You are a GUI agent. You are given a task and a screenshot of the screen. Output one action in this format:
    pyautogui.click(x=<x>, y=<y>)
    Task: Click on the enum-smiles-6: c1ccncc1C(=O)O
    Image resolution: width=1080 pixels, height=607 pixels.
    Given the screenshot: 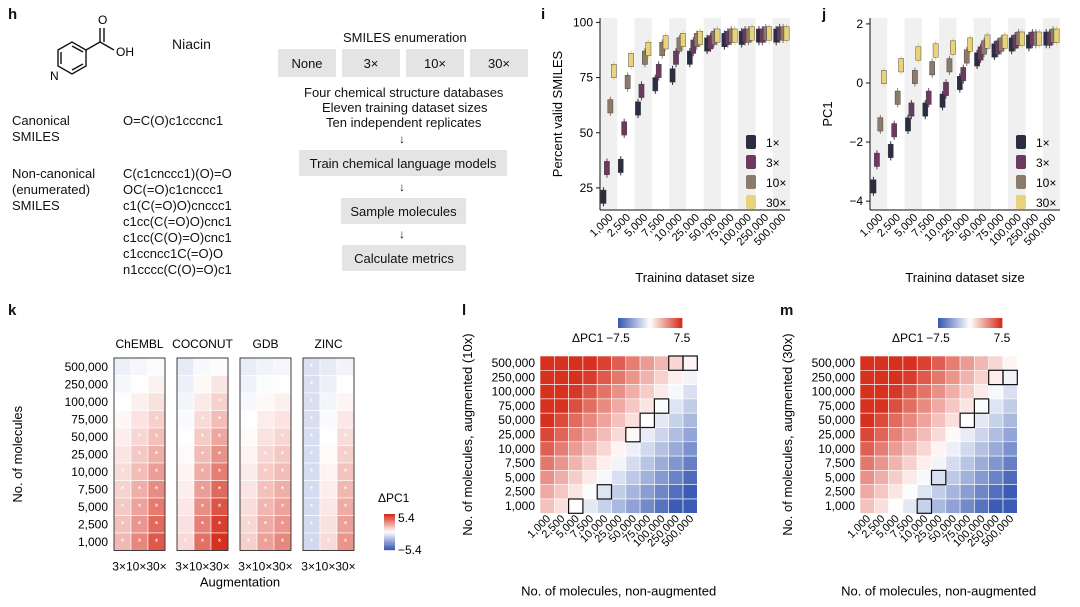 What is the action you would take?
    pyautogui.click(x=173, y=253)
    